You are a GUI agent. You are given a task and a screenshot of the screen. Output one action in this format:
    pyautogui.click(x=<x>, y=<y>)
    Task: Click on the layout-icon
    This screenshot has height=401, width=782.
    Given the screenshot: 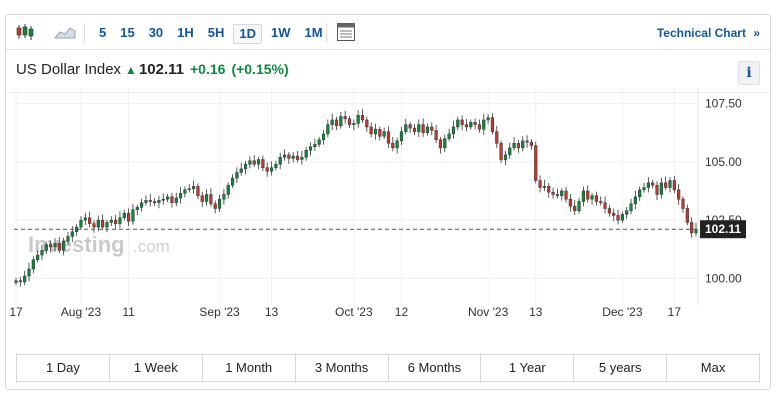 What is the action you would take?
    pyautogui.click(x=346, y=32)
    